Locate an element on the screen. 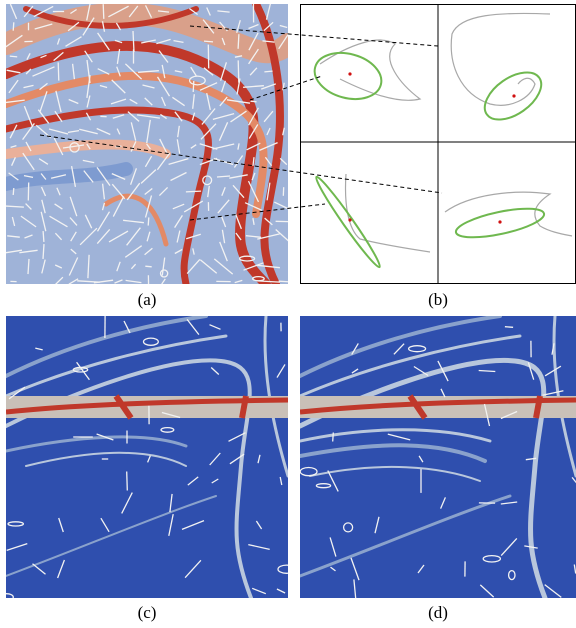 This screenshot has width=576, height=628. caption-a: (a) is located at coordinates (147, 299).